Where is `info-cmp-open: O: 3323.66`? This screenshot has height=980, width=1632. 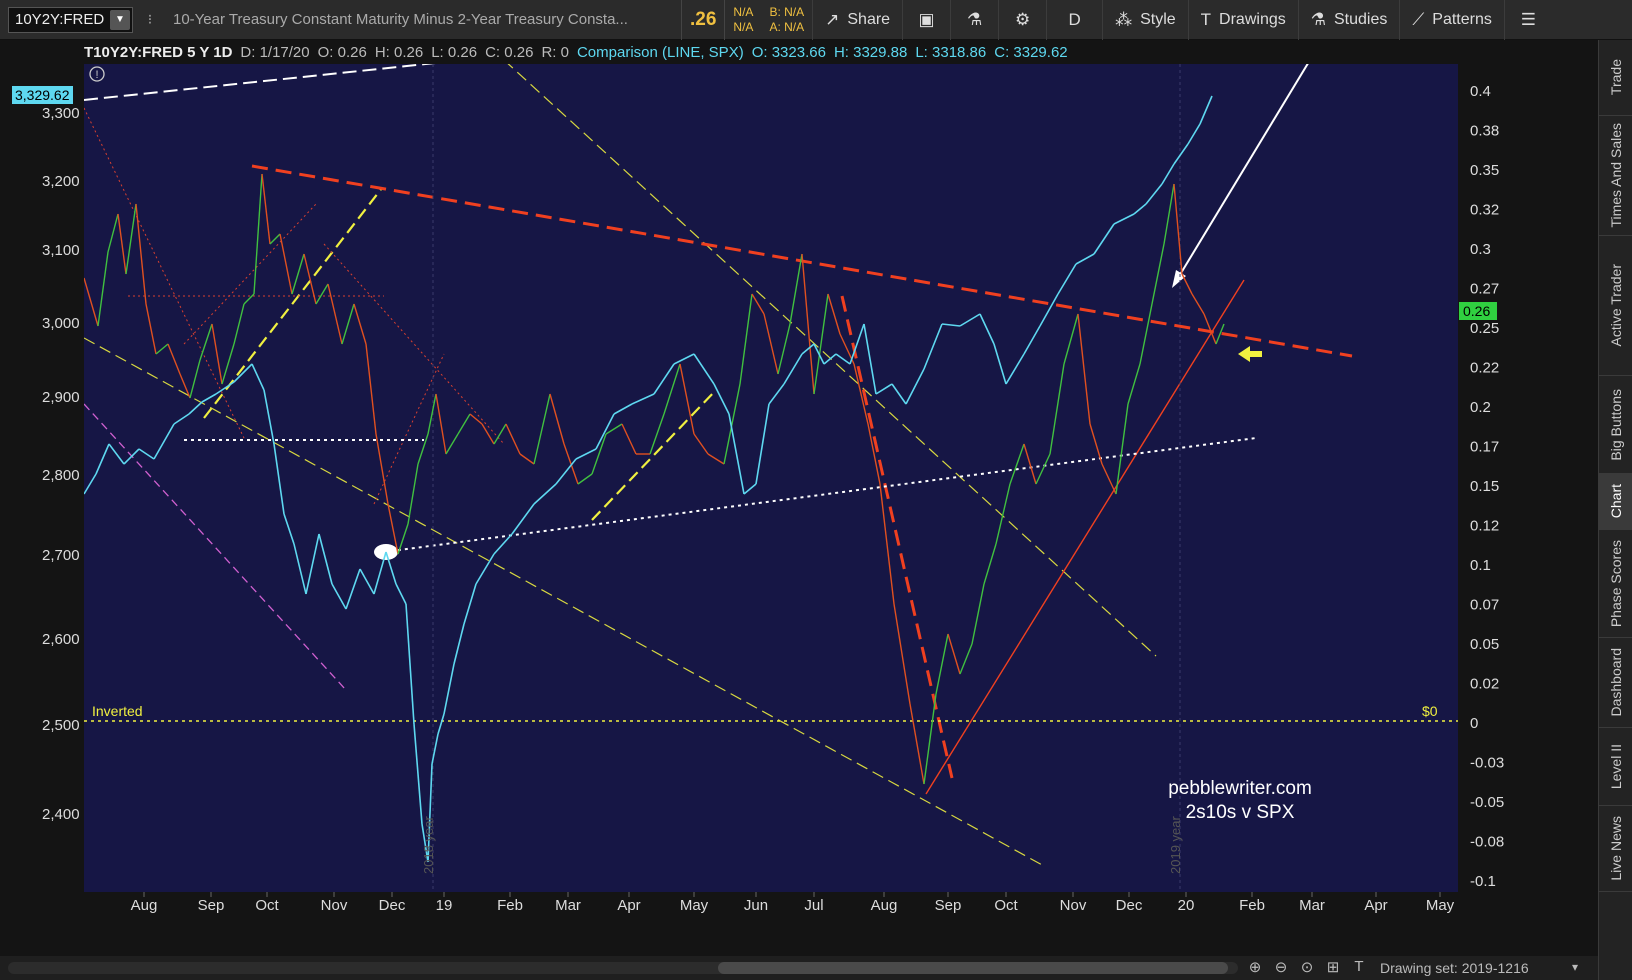
info-cmp-open: O: 3323.66 is located at coordinates (788, 52).